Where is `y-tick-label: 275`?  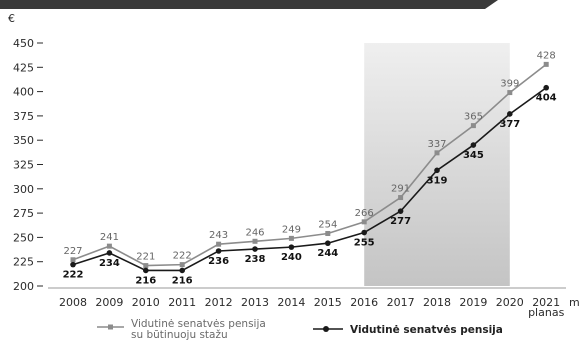 y-tick-label: 275 is located at coordinates (23, 213).